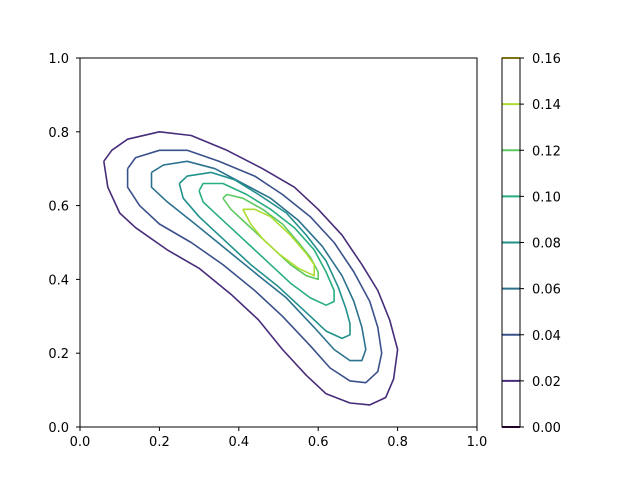  I want to click on y-tick-label-2: 0.4, so click(58, 280).